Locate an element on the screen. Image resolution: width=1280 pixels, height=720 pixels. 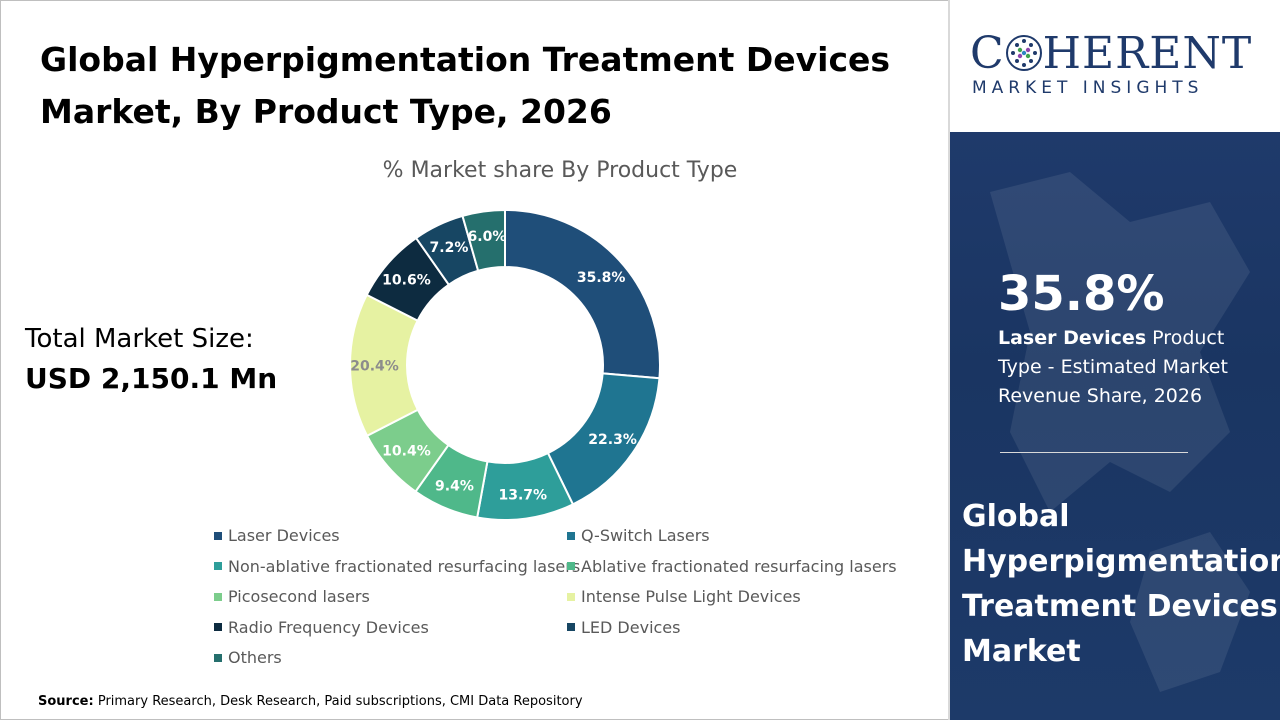
legend-label: Others is located at coordinates (255, 657).